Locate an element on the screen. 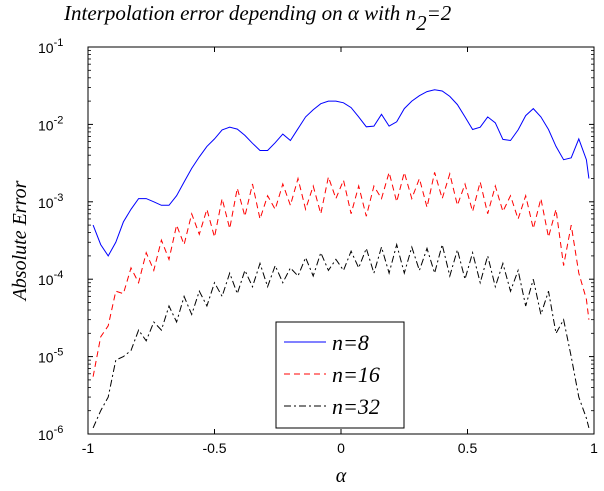 The width and height of the screenshot is (604, 491). legend: n=8 n=16 n=32 is located at coordinates (340, 375).